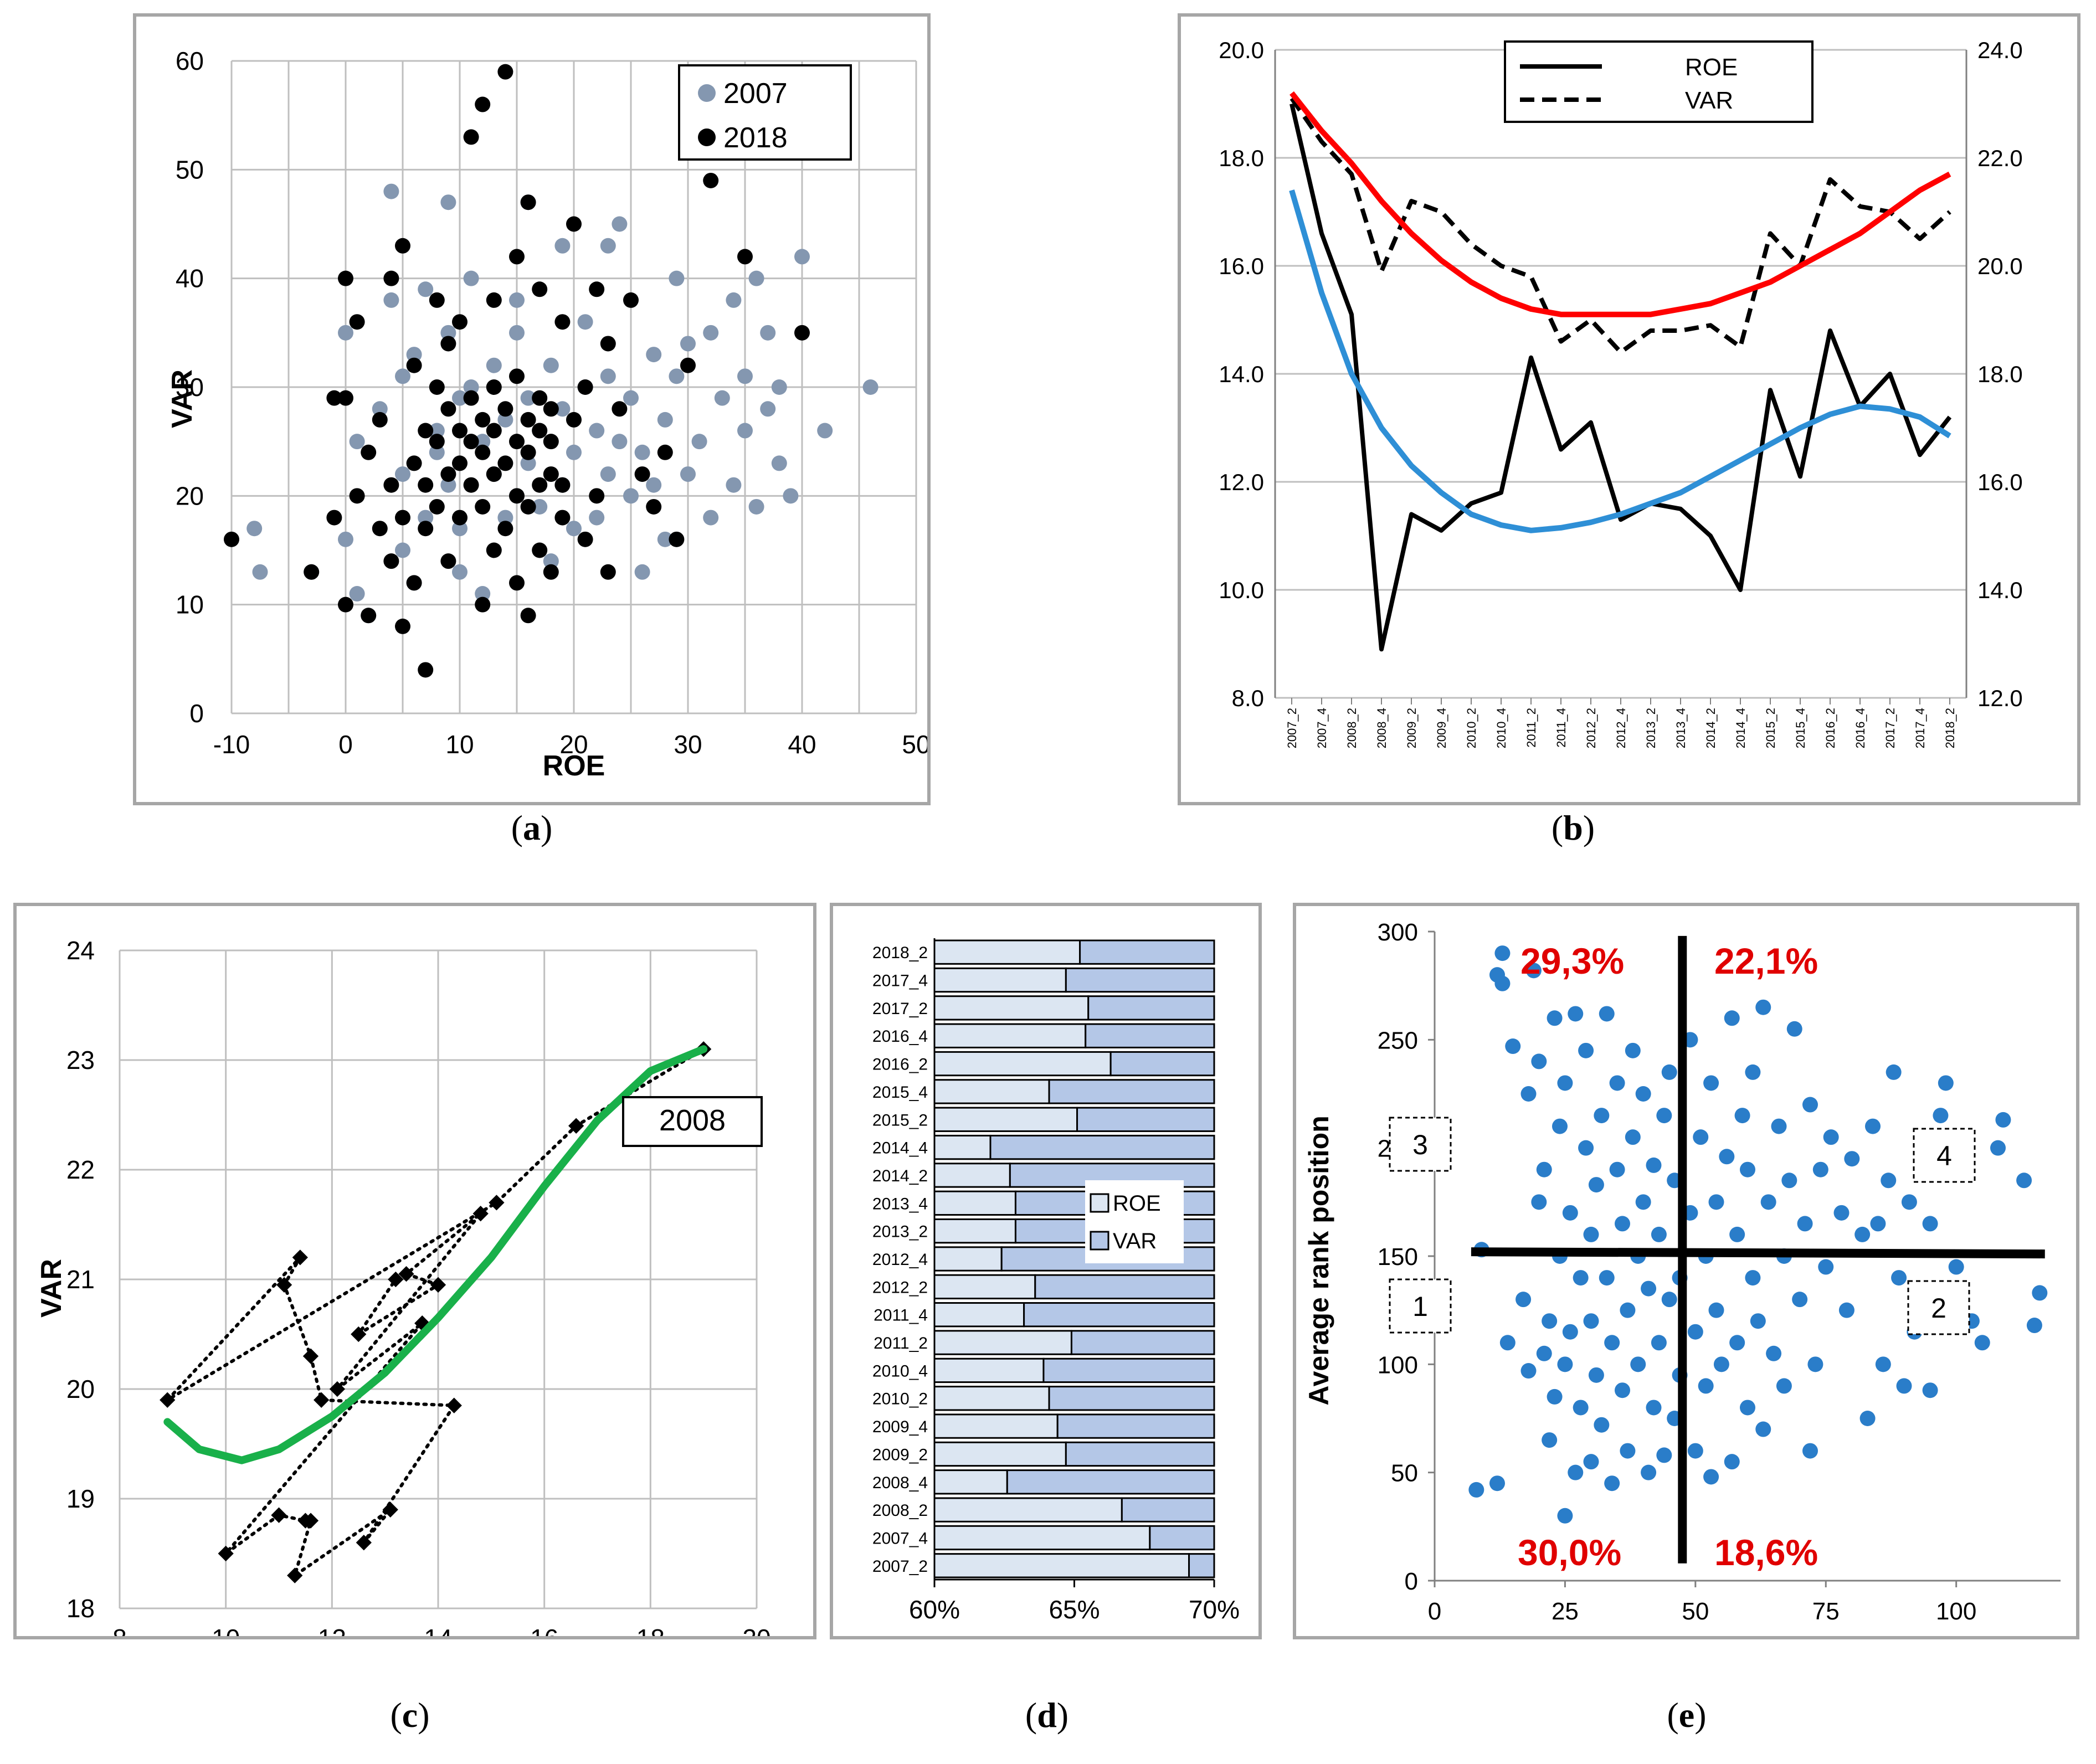  Describe the element at coordinates (1241, 590) in the screenshot. I see `y-tick-label-left: 10.0` at that location.